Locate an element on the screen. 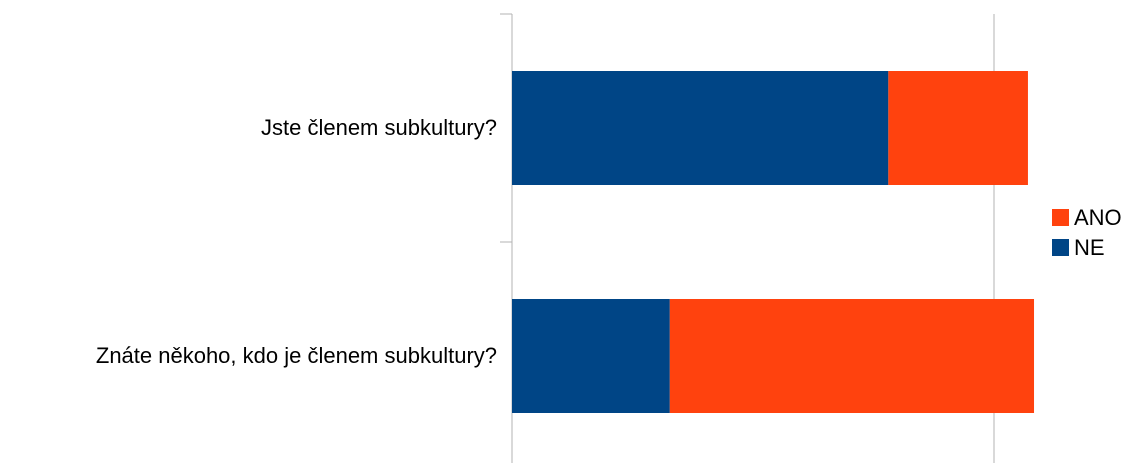  category-label-1: Jste členem subkultury? is located at coordinates (379, 127).